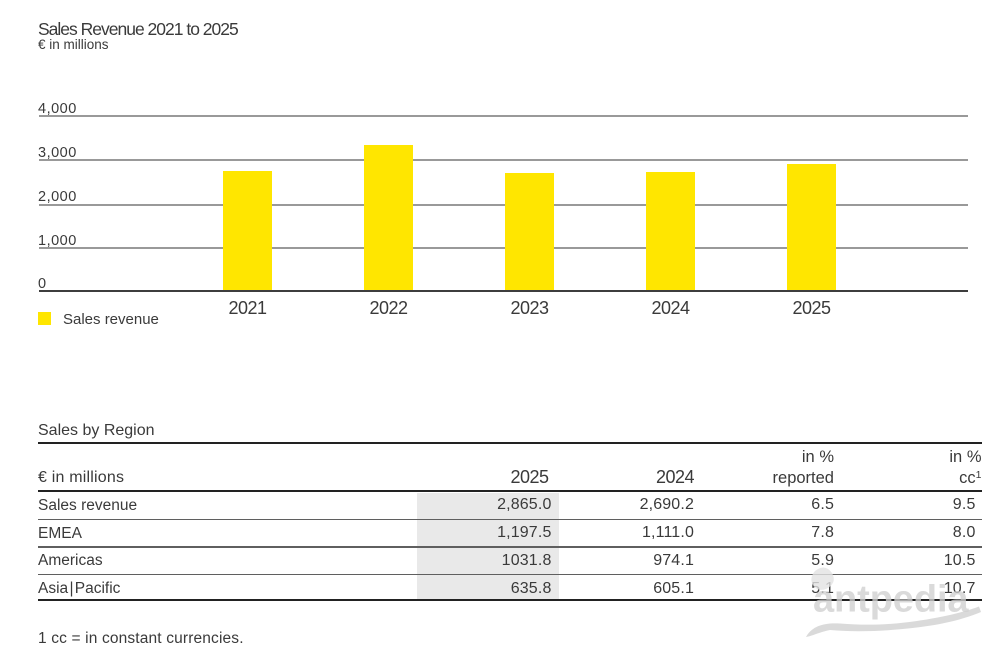 This screenshot has width=1000, height=660. What do you see at coordinates (891, 600) in the screenshot?
I see `svg-text: antpedia` at bounding box center [891, 600].